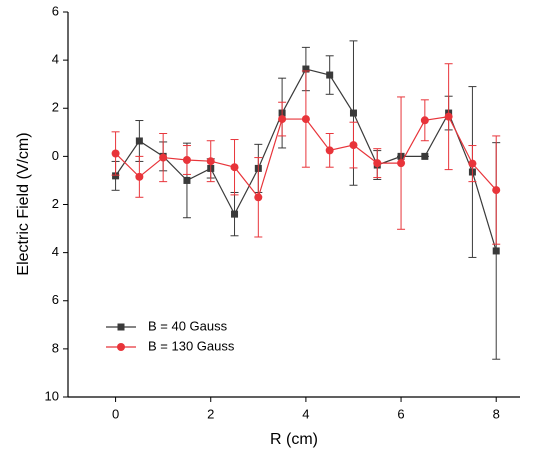  Describe the element at coordinates (55, 347) in the screenshot. I see `y-tick-label: 8` at that location.